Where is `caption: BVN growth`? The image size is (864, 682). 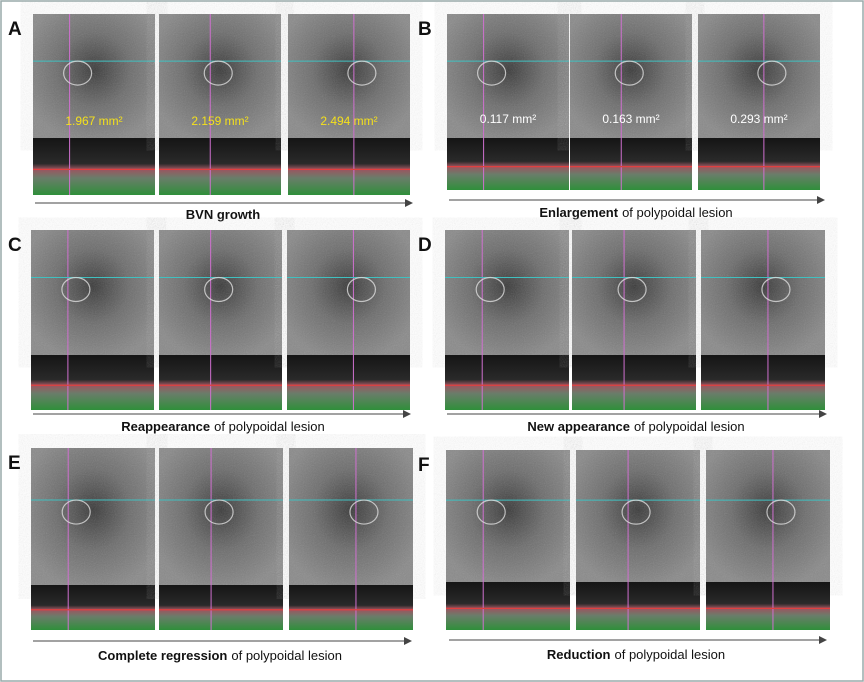 caption: BVN growth is located at coordinates (223, 214).